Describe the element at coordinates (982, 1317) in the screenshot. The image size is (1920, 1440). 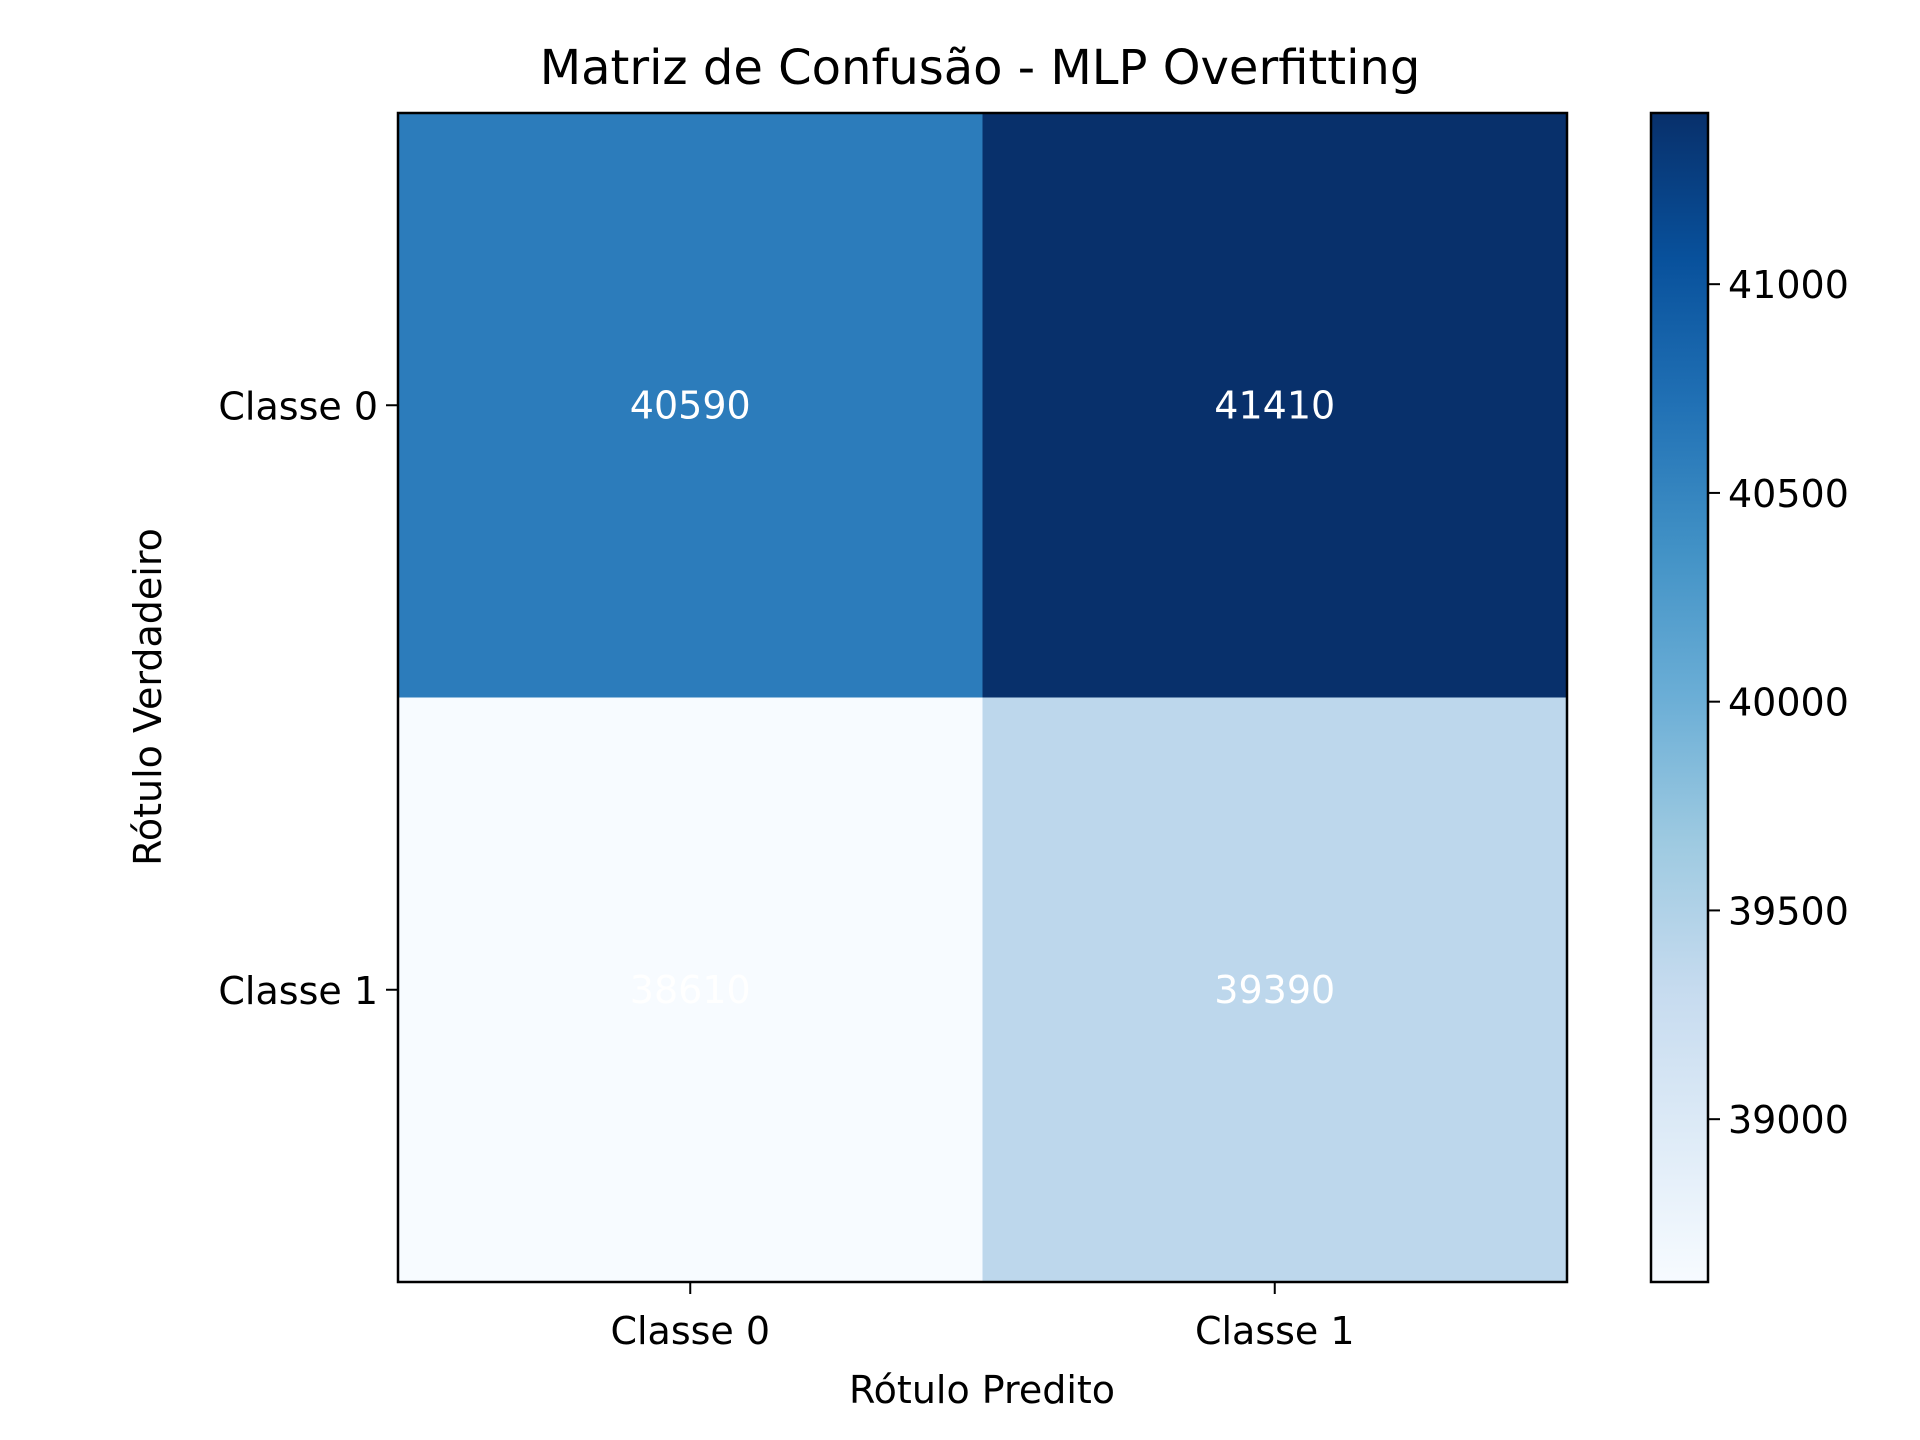
I see `x-axis-ticks: Classe 0 Classe 1` at that location.